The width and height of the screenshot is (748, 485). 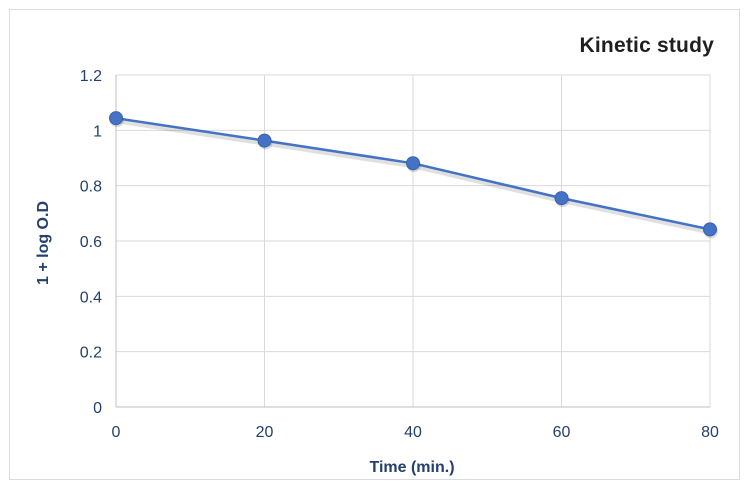 What do you see at coordinates (413, 432) in the screenshot?
I see `x-tick-label: 40` at bounding box center [413, 432].